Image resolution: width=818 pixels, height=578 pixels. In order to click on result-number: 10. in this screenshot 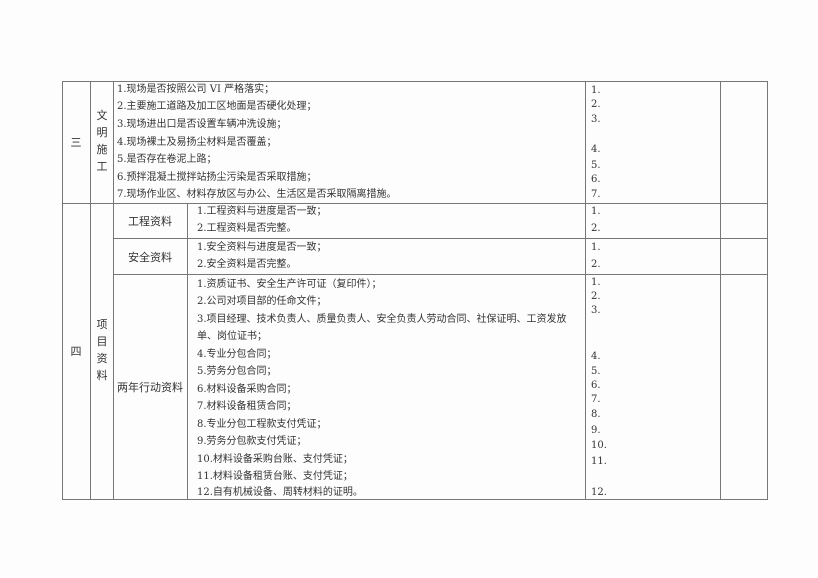, I will do `click(599, 445)`.